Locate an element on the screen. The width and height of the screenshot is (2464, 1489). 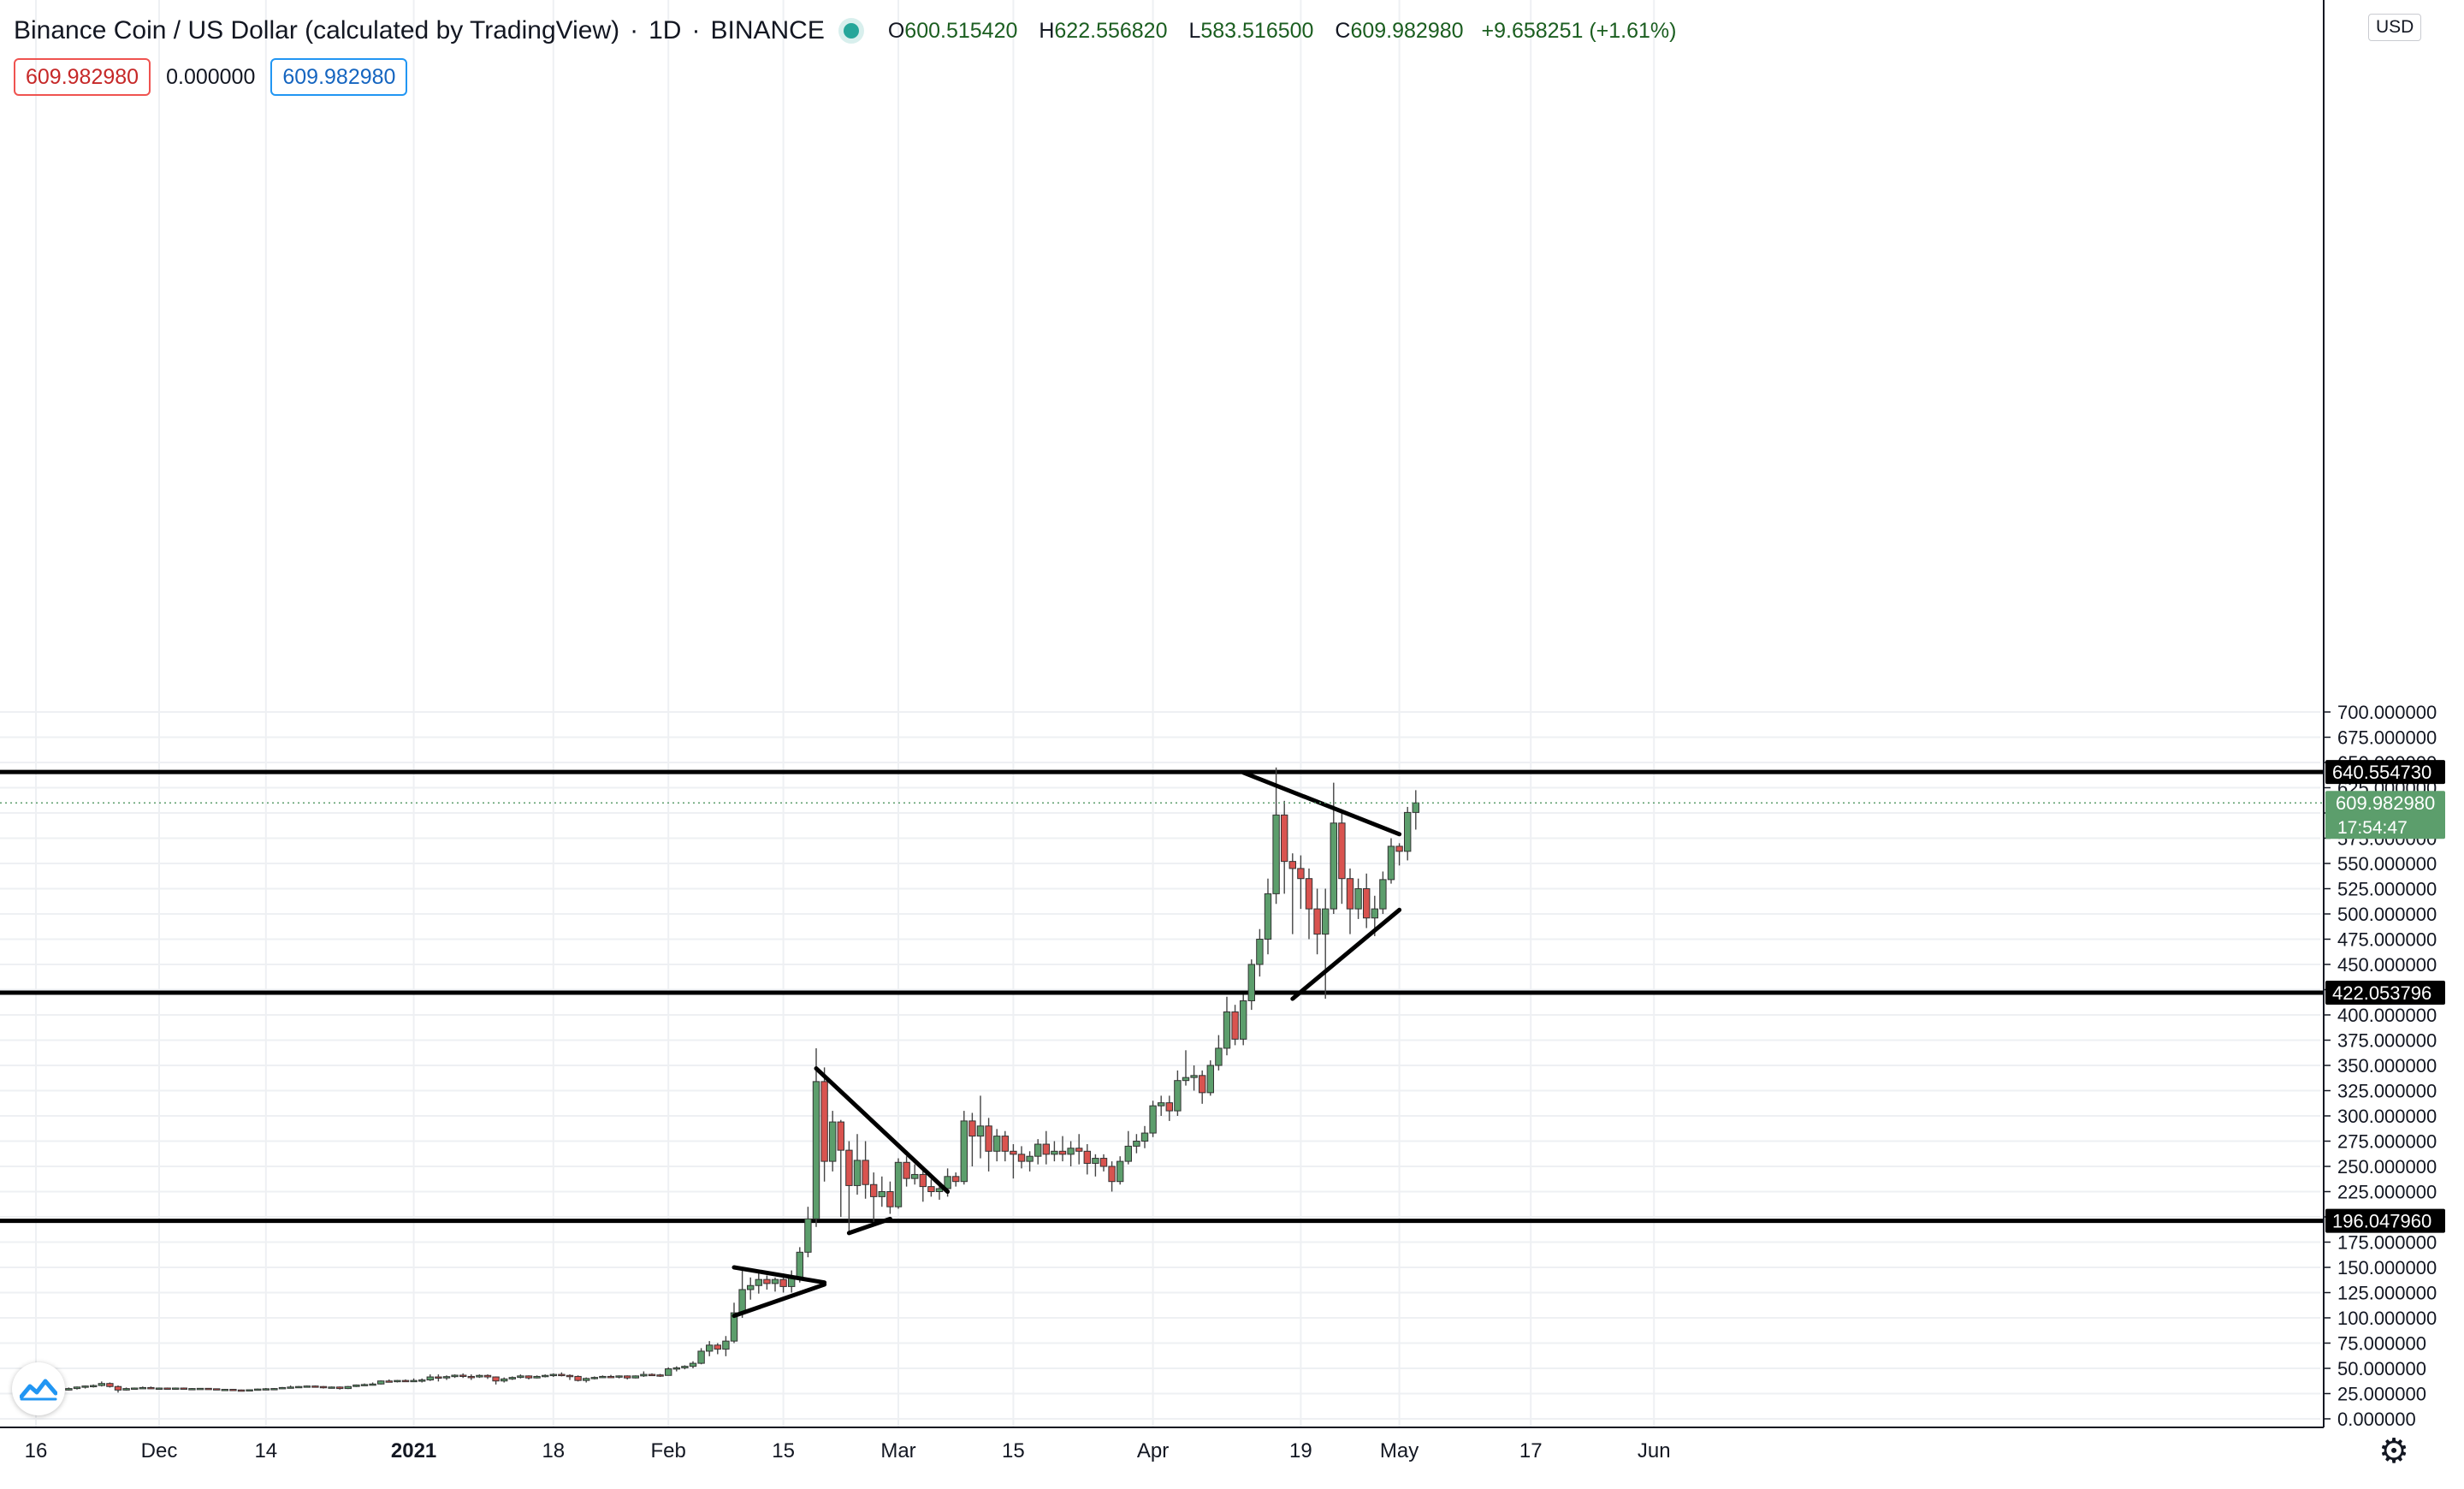
countdown-label: 17:54:47 is located at coordinates (2372, 828).